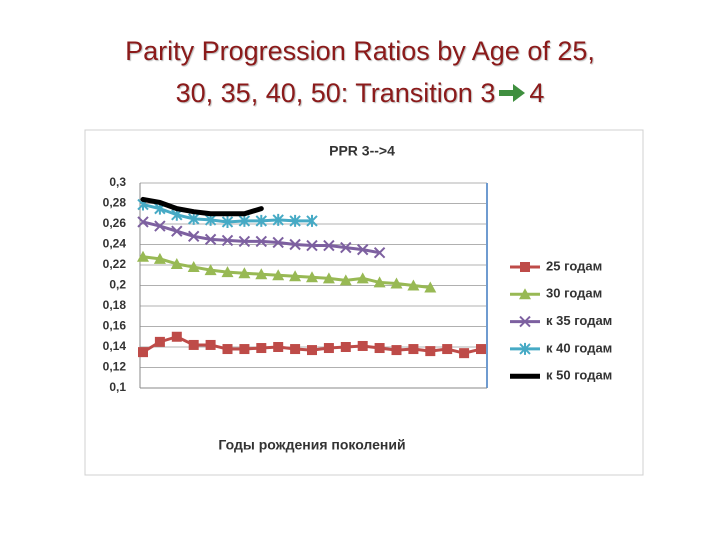  I want to click on legend-label: к 50 годам, so click(579, 375).